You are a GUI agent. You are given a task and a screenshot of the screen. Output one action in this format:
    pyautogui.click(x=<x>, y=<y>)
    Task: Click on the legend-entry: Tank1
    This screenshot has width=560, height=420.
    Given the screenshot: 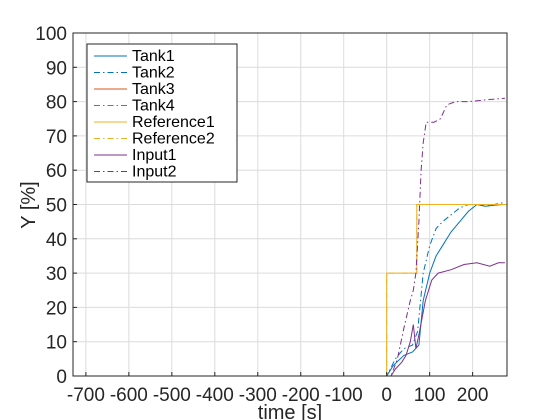 What is the action you would take?
    pyautogui.click(x=153, y=56)
    